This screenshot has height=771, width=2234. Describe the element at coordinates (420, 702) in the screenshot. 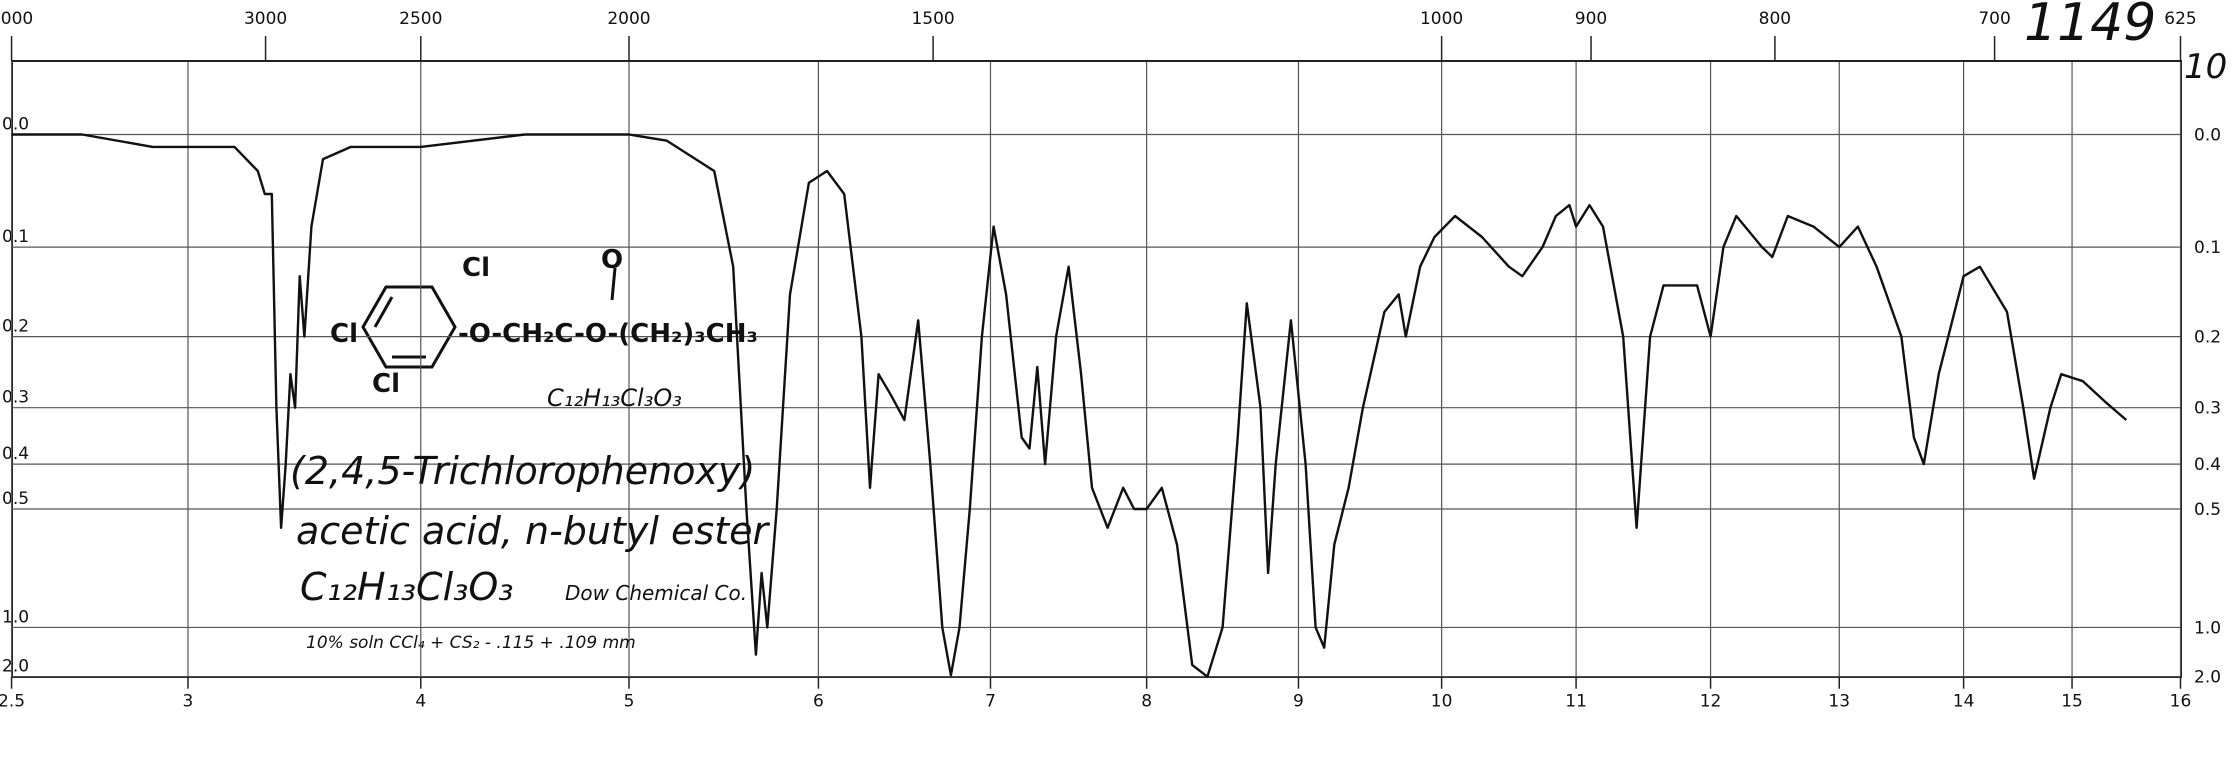

I see `x-tick-label: 4` at that location.